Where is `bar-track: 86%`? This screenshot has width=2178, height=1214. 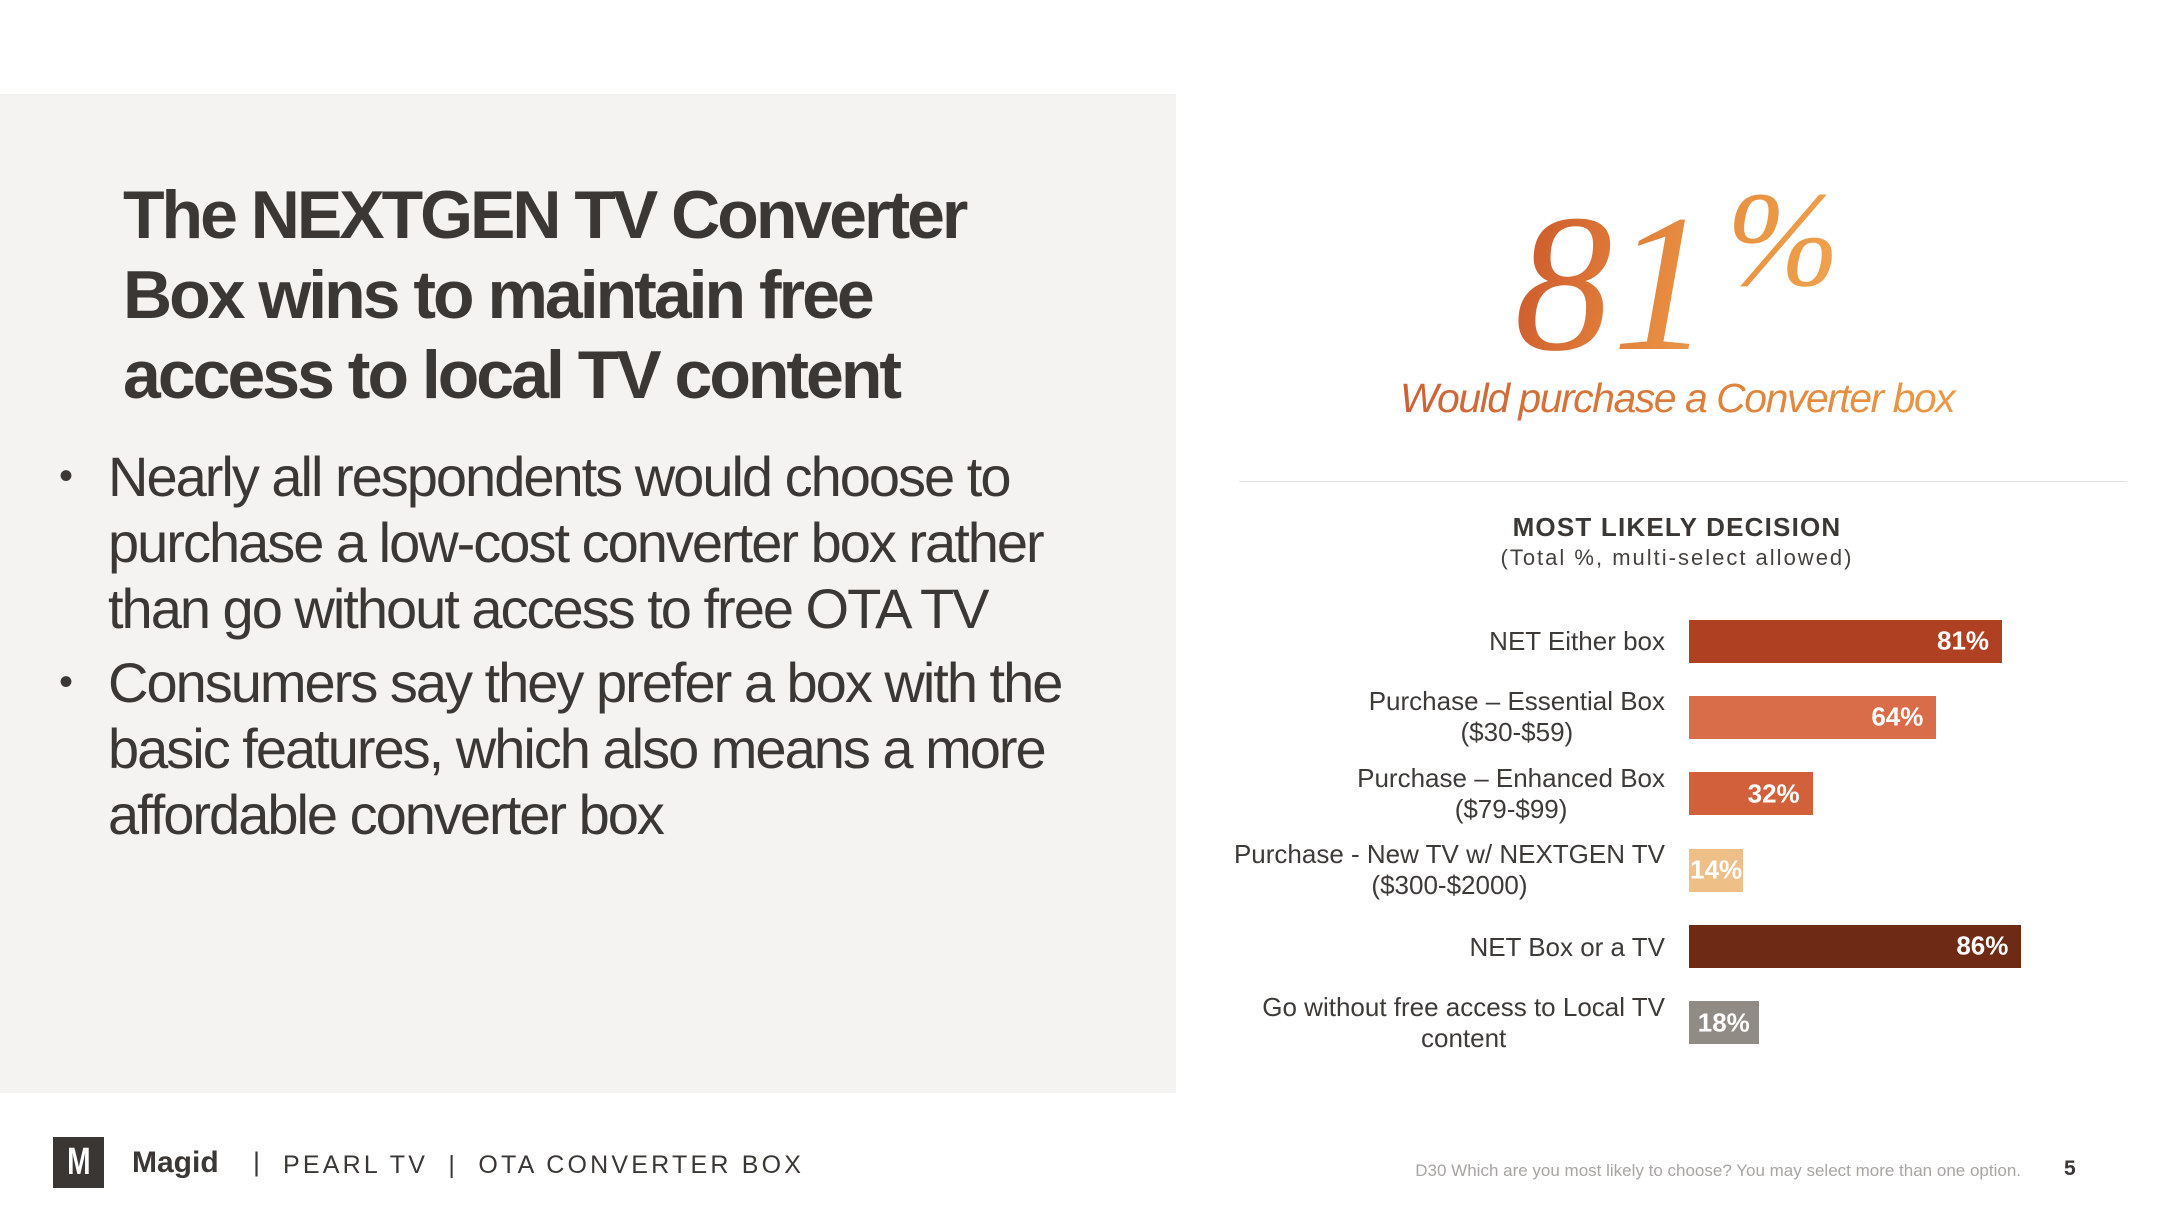
bar-track: 86% is located at coordinates (1933, 946).